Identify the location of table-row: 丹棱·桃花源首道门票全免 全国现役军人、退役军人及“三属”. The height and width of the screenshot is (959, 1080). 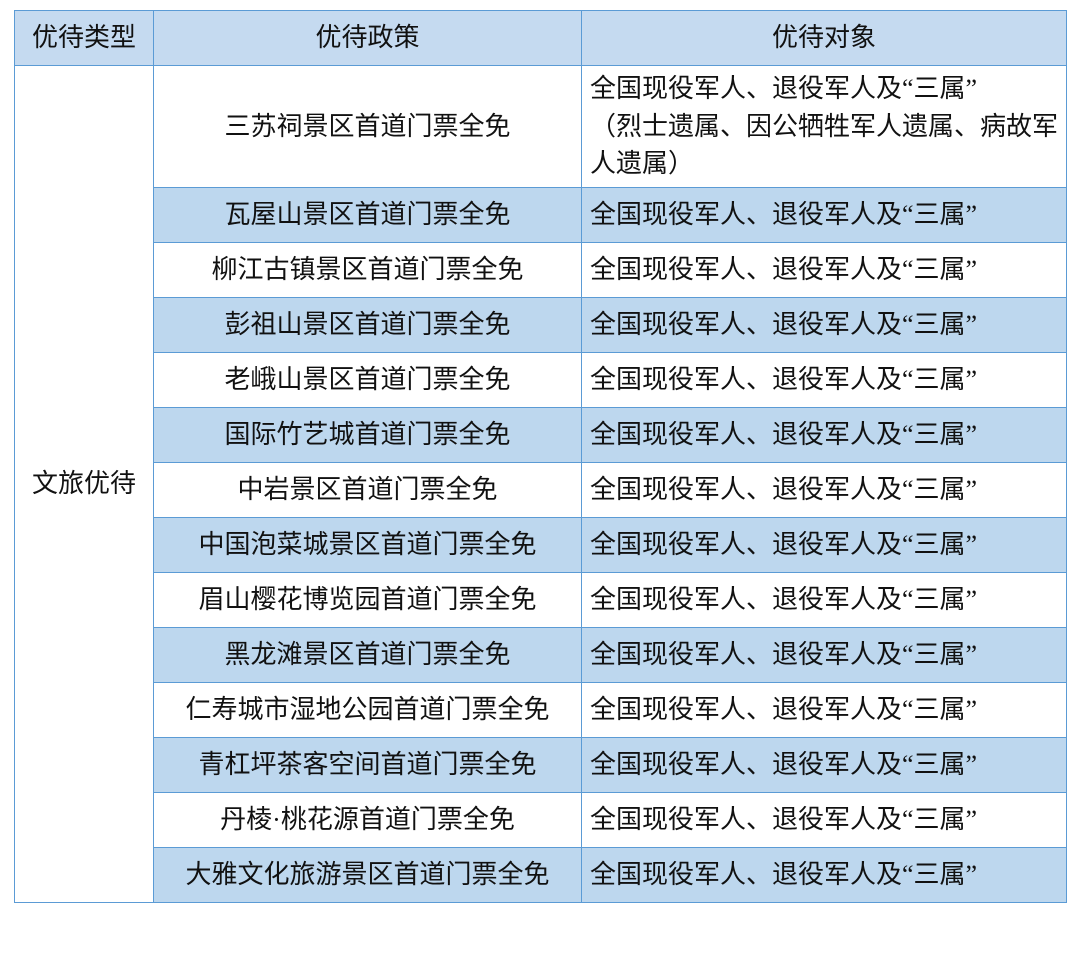
(541, 820).